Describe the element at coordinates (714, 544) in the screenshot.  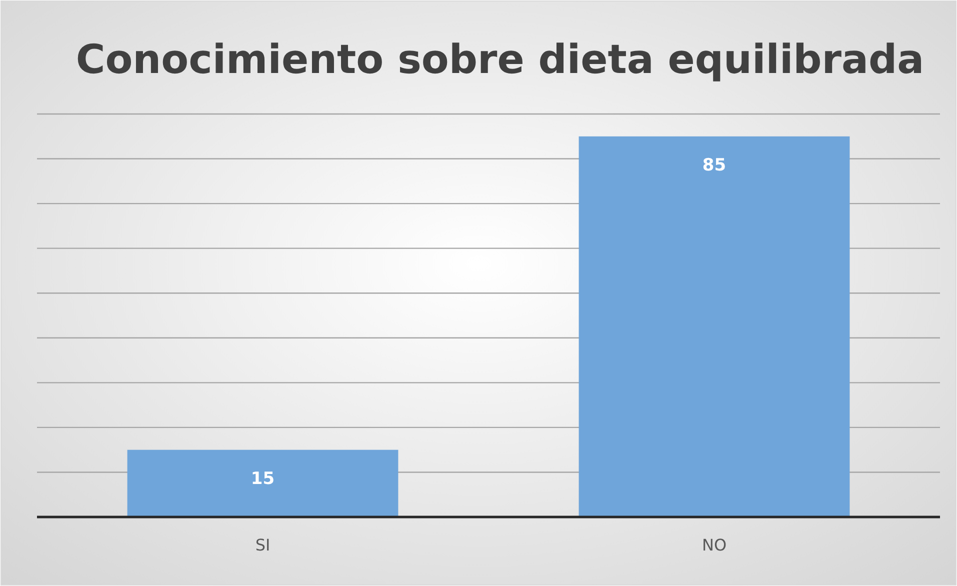
I see `x-tick-label: NO` at that location.